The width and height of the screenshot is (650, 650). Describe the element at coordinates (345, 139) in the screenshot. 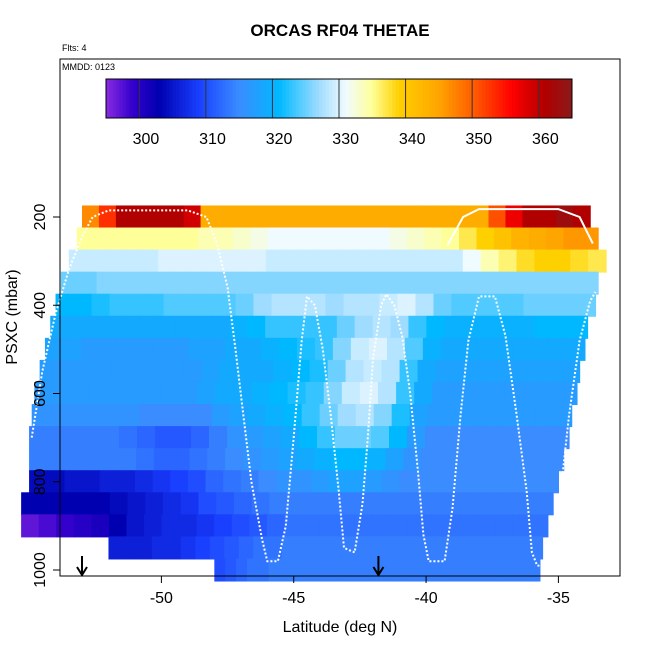

I see `colorbar-tick-label: 330` at that location.